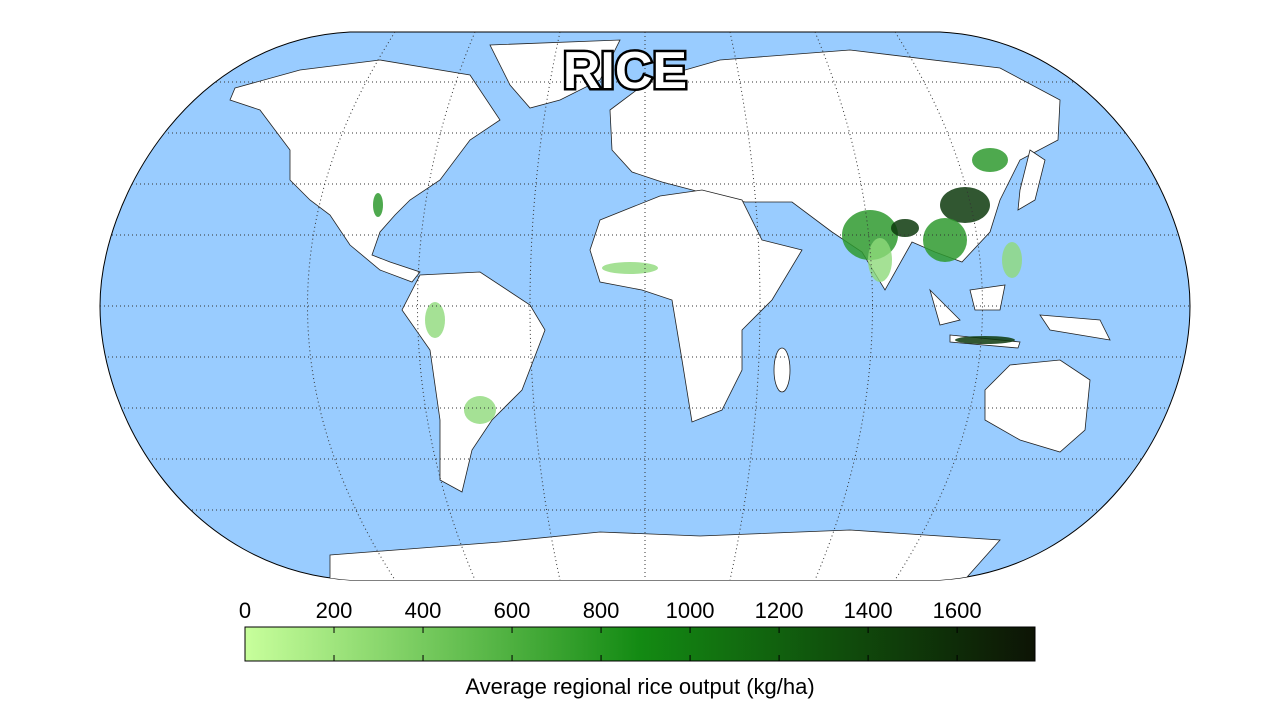 The width and height of the screenshot is (1280, 720). Describe the element at coordinates (555, 74) in the screenshot. I see `greenland` at that location.